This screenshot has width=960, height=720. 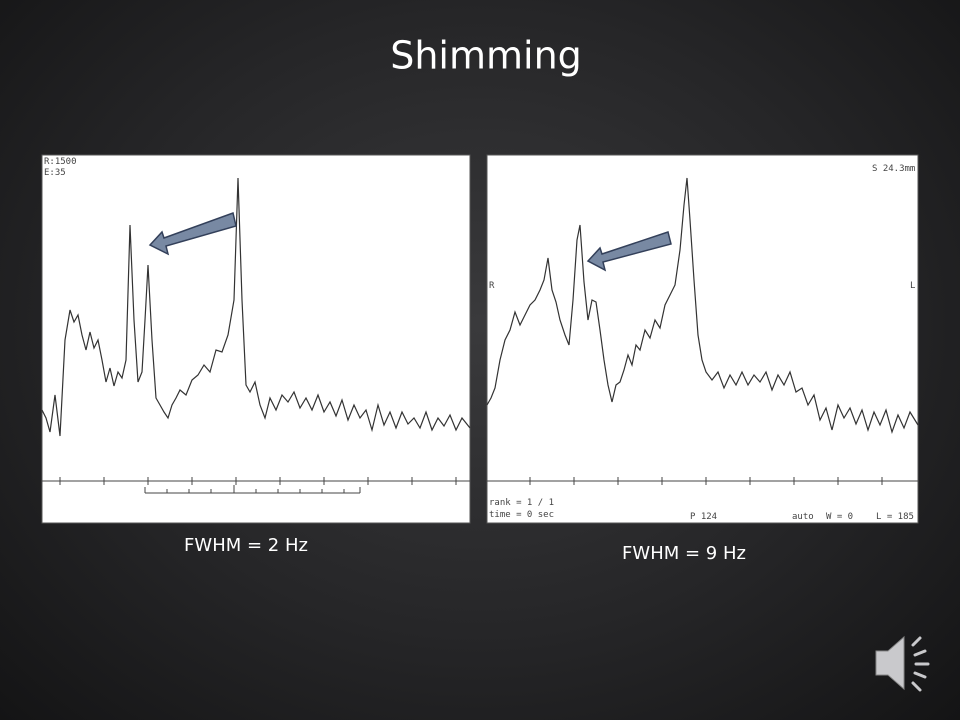 What do you see at coordinates (521, 503) in the screenshot?
I see `panel-text: rank = 1 / 1` at bounding box center [521, 503].